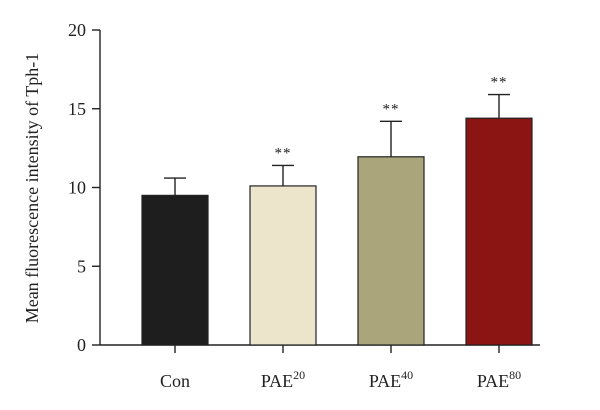 This screenshot has height=410, width=600. Describe the element at coordinates (32, 188) in the screenshot. I see `y-axis-title: Mean fluorescence intensity of Tph-1` at that location.